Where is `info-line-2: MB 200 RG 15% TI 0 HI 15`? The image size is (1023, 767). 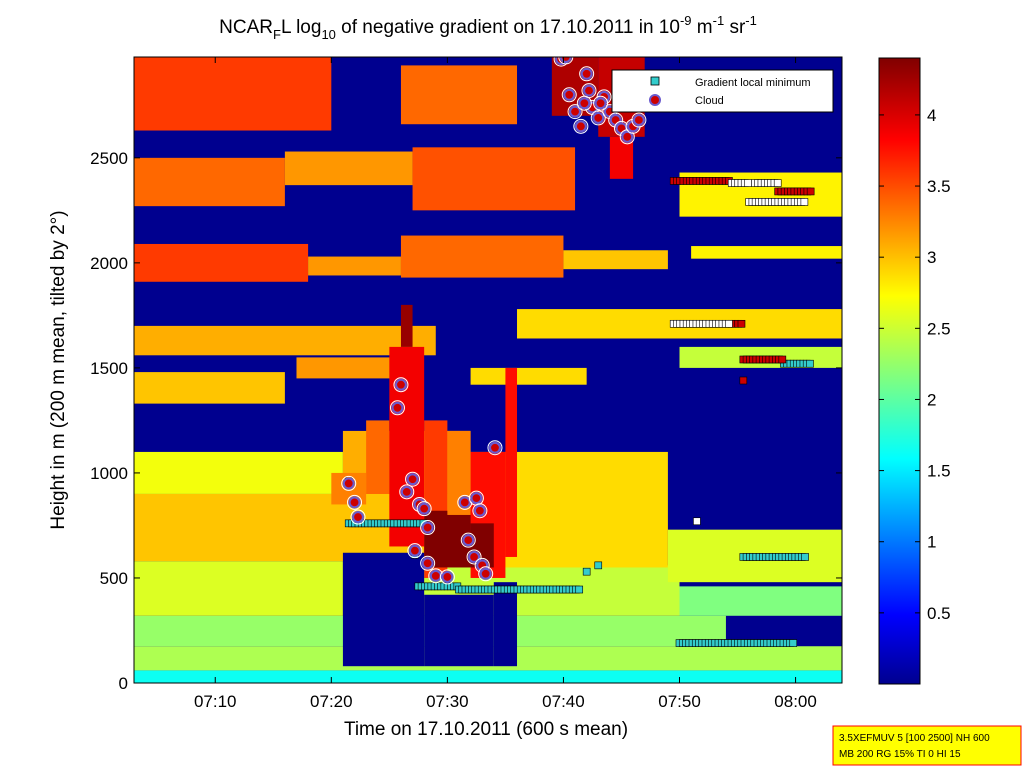
info-line-2: MB 200 RG 15% TI 0 HI 15 is located at coordinates (900, 754).